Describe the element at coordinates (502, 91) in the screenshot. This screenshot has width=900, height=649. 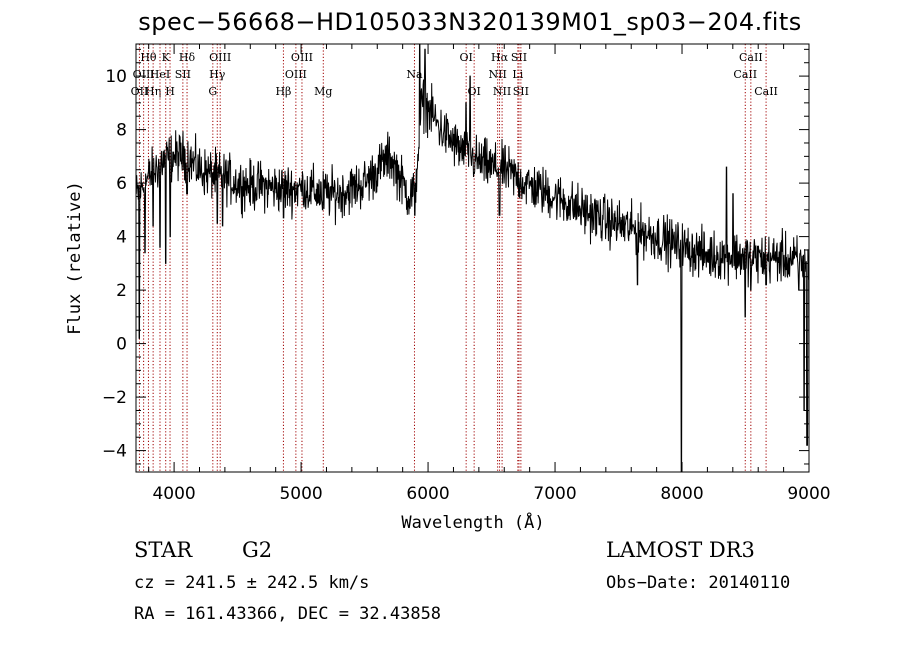
I see `line-label-21: NII` at that location.